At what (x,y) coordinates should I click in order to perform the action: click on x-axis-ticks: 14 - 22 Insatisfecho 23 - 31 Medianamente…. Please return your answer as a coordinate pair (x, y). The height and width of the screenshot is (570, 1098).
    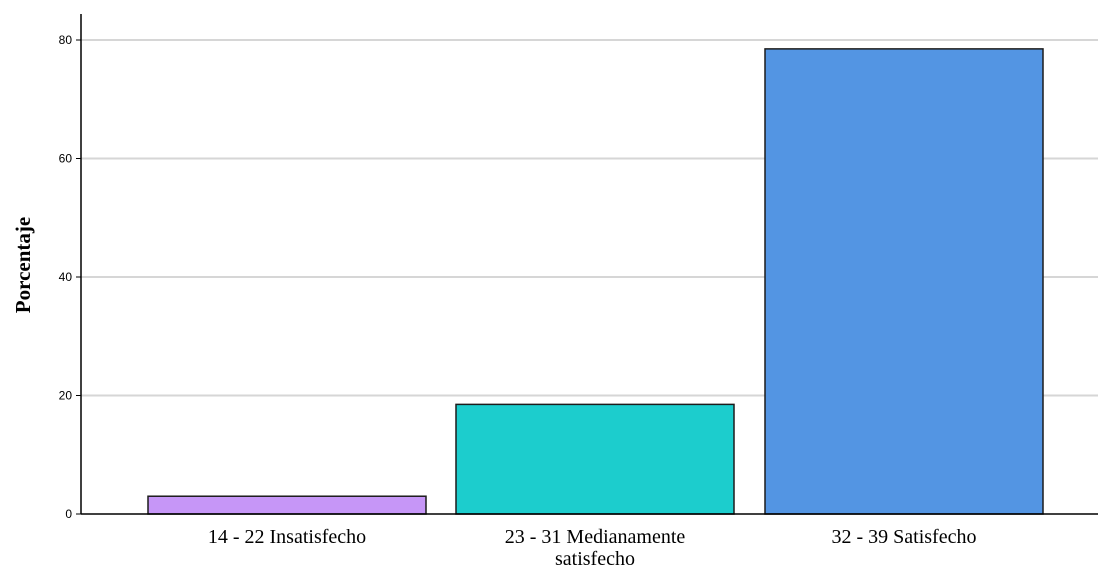
    Looking at the image, I should click on (592, 548).